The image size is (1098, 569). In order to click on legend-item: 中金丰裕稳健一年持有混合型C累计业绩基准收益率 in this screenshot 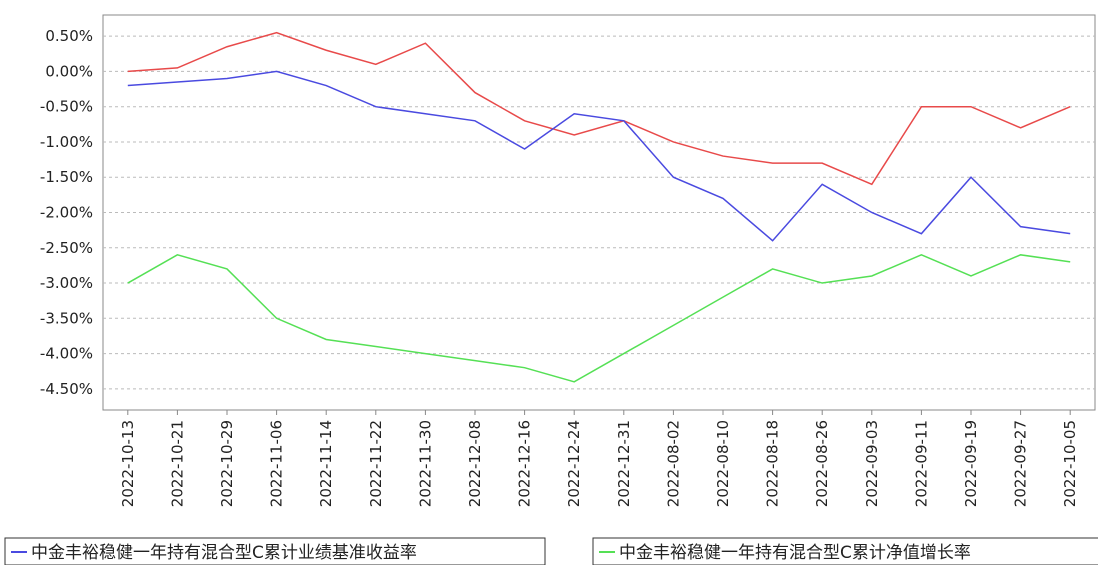, I will do `click(275, 551)`.